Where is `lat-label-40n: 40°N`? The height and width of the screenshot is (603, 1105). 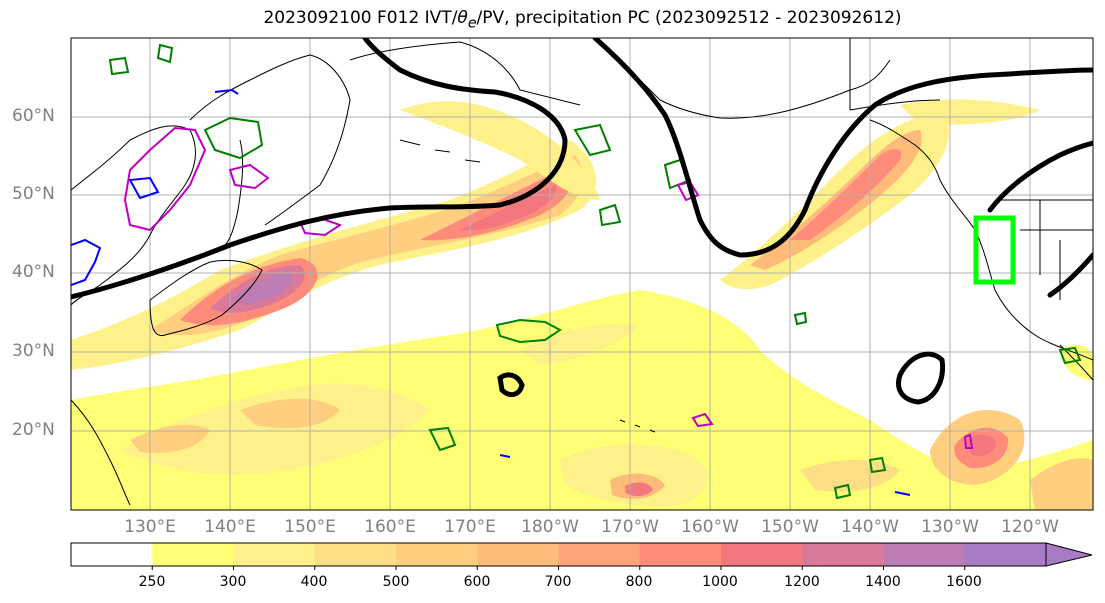
lat-label-40n: 40°N is located at coordinates (33, 272).